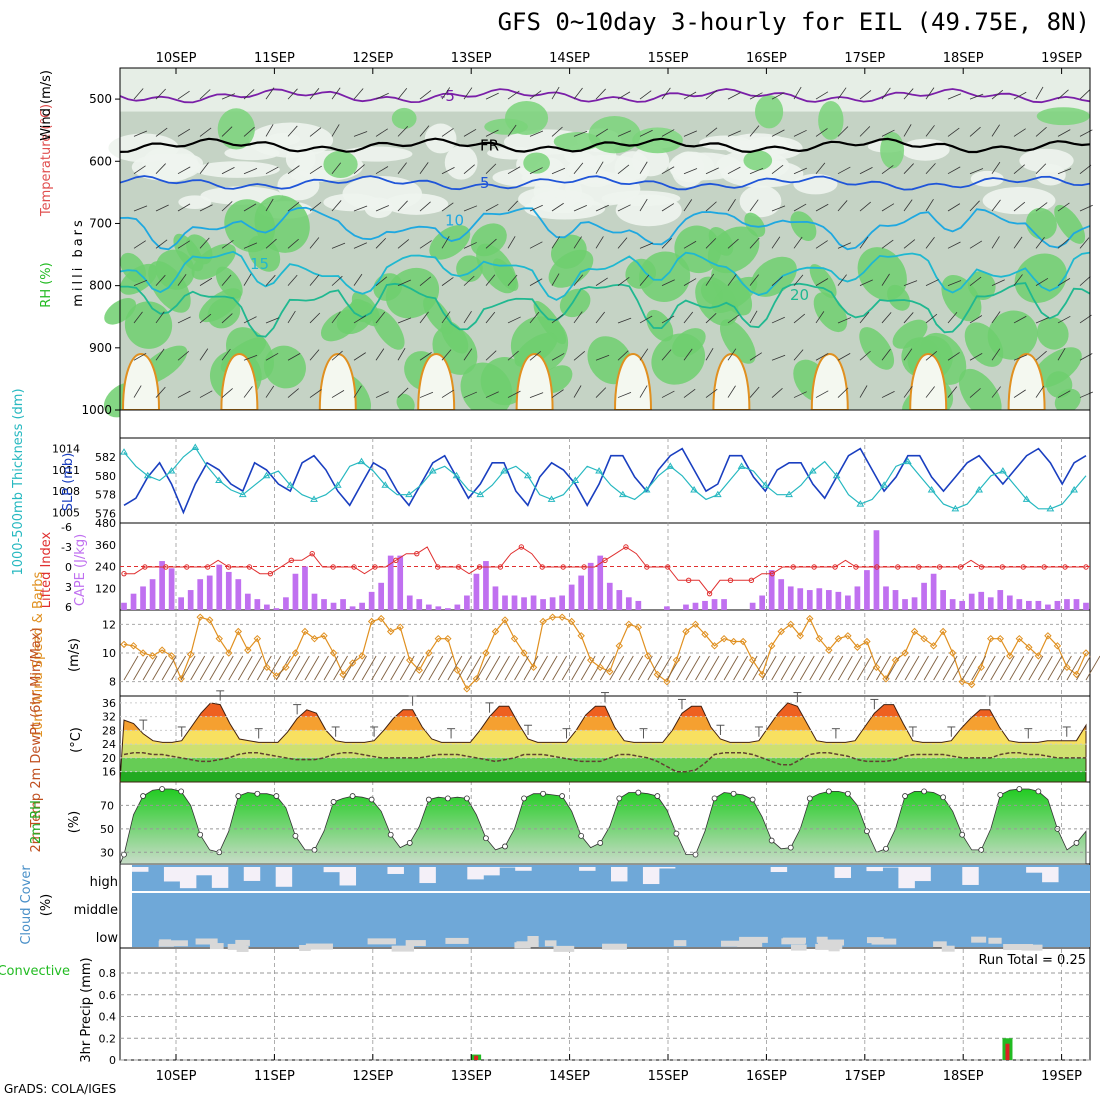 The image size is (1100, 1100). What do you see at coordinates (35, 971) in the screenshot?
I see `precip-label: Total / Rain Convective` at bounding box center [35, 971].